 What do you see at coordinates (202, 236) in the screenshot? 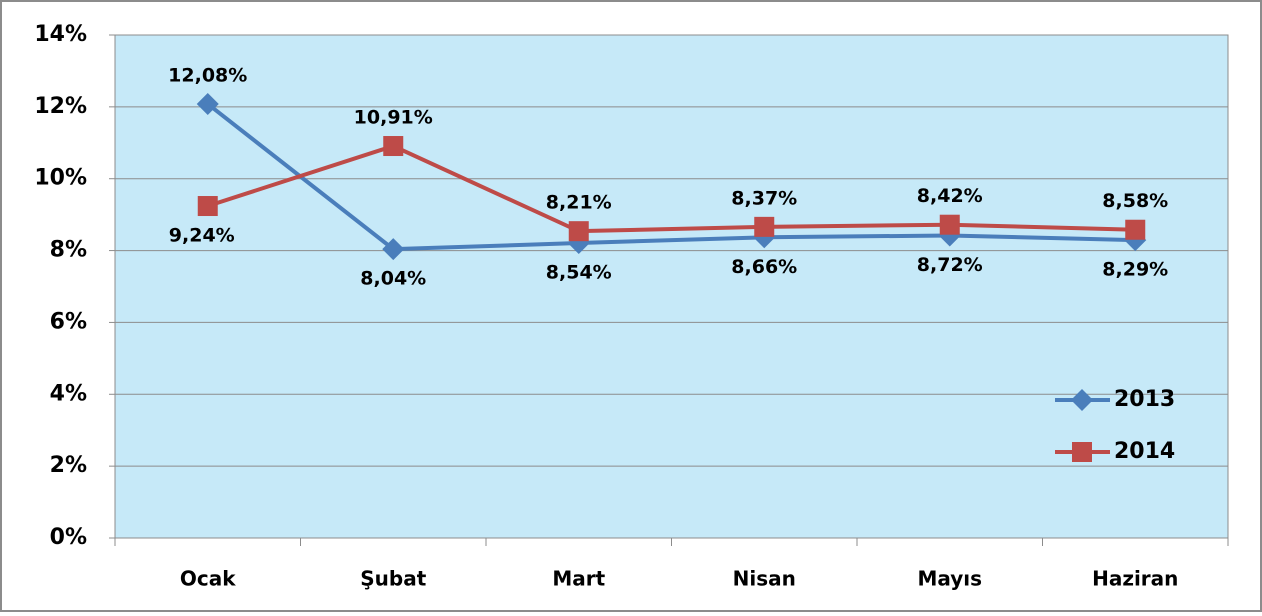
I see `data-label: 9,24%` at bounding box center [202, 236].